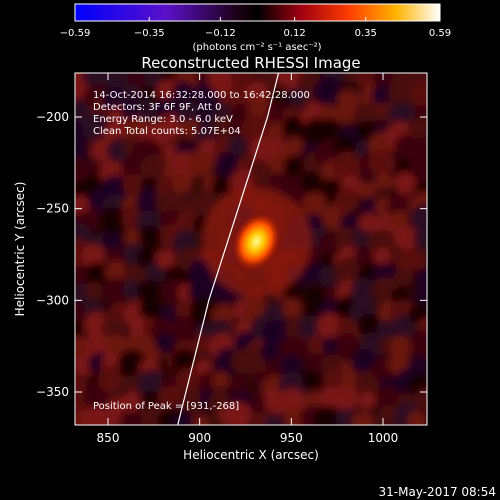 The width and height of the screenshot is (500, 500). Describe the element at coordinates (250, 63) in the screenshot. I see `chart-title: Reconstructed RHESSI Image` at that location.